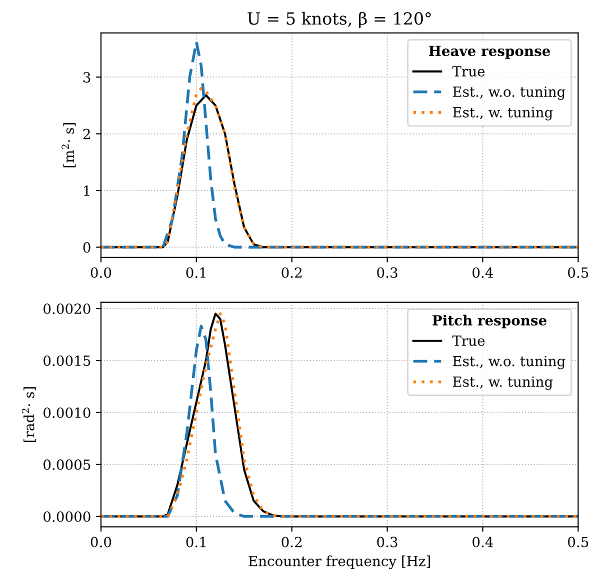  What do you see at coordinates (67, 309) in the screenshot?
I see `y-tick-label: 0.0020` at bounding box center [67, 309].